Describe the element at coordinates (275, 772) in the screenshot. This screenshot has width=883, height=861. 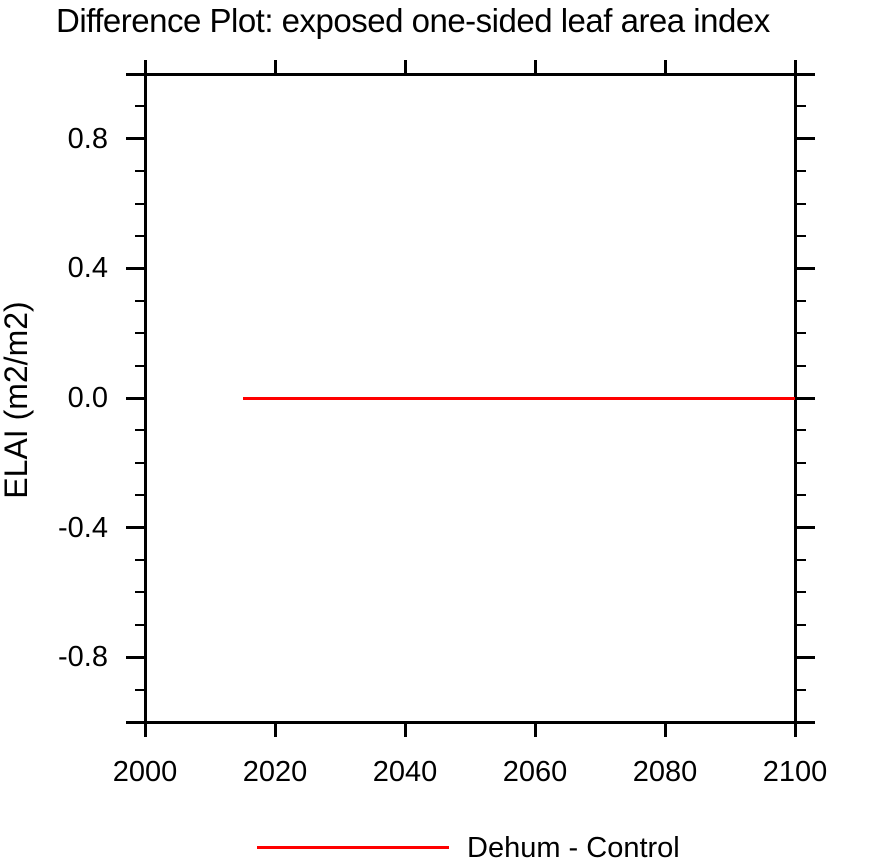
I see `x-axis-tick-label: 2020` at that location.